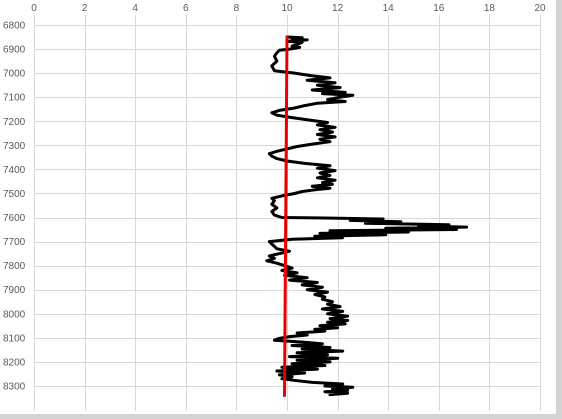 The width and height of the screenshot is (562, 419). Describe the element at coordinates (439, 8) in the screenshot. I see `x-tick-label: 16` at that location.